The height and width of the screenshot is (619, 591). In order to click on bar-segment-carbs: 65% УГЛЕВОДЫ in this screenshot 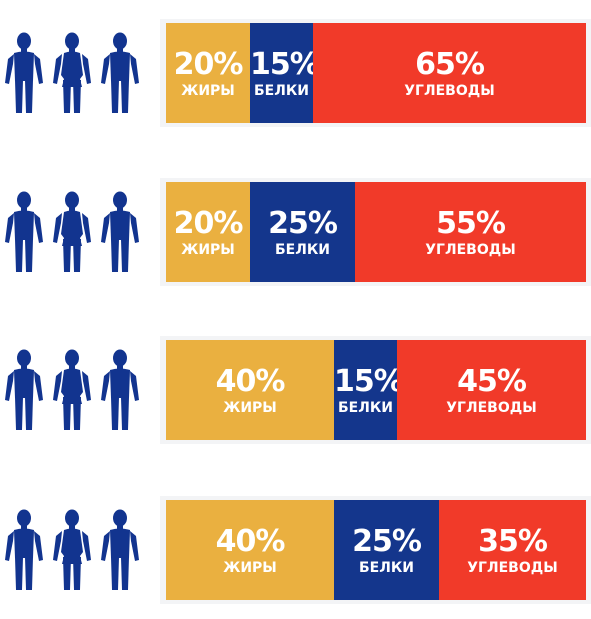, I will do `click(449, 73)`.